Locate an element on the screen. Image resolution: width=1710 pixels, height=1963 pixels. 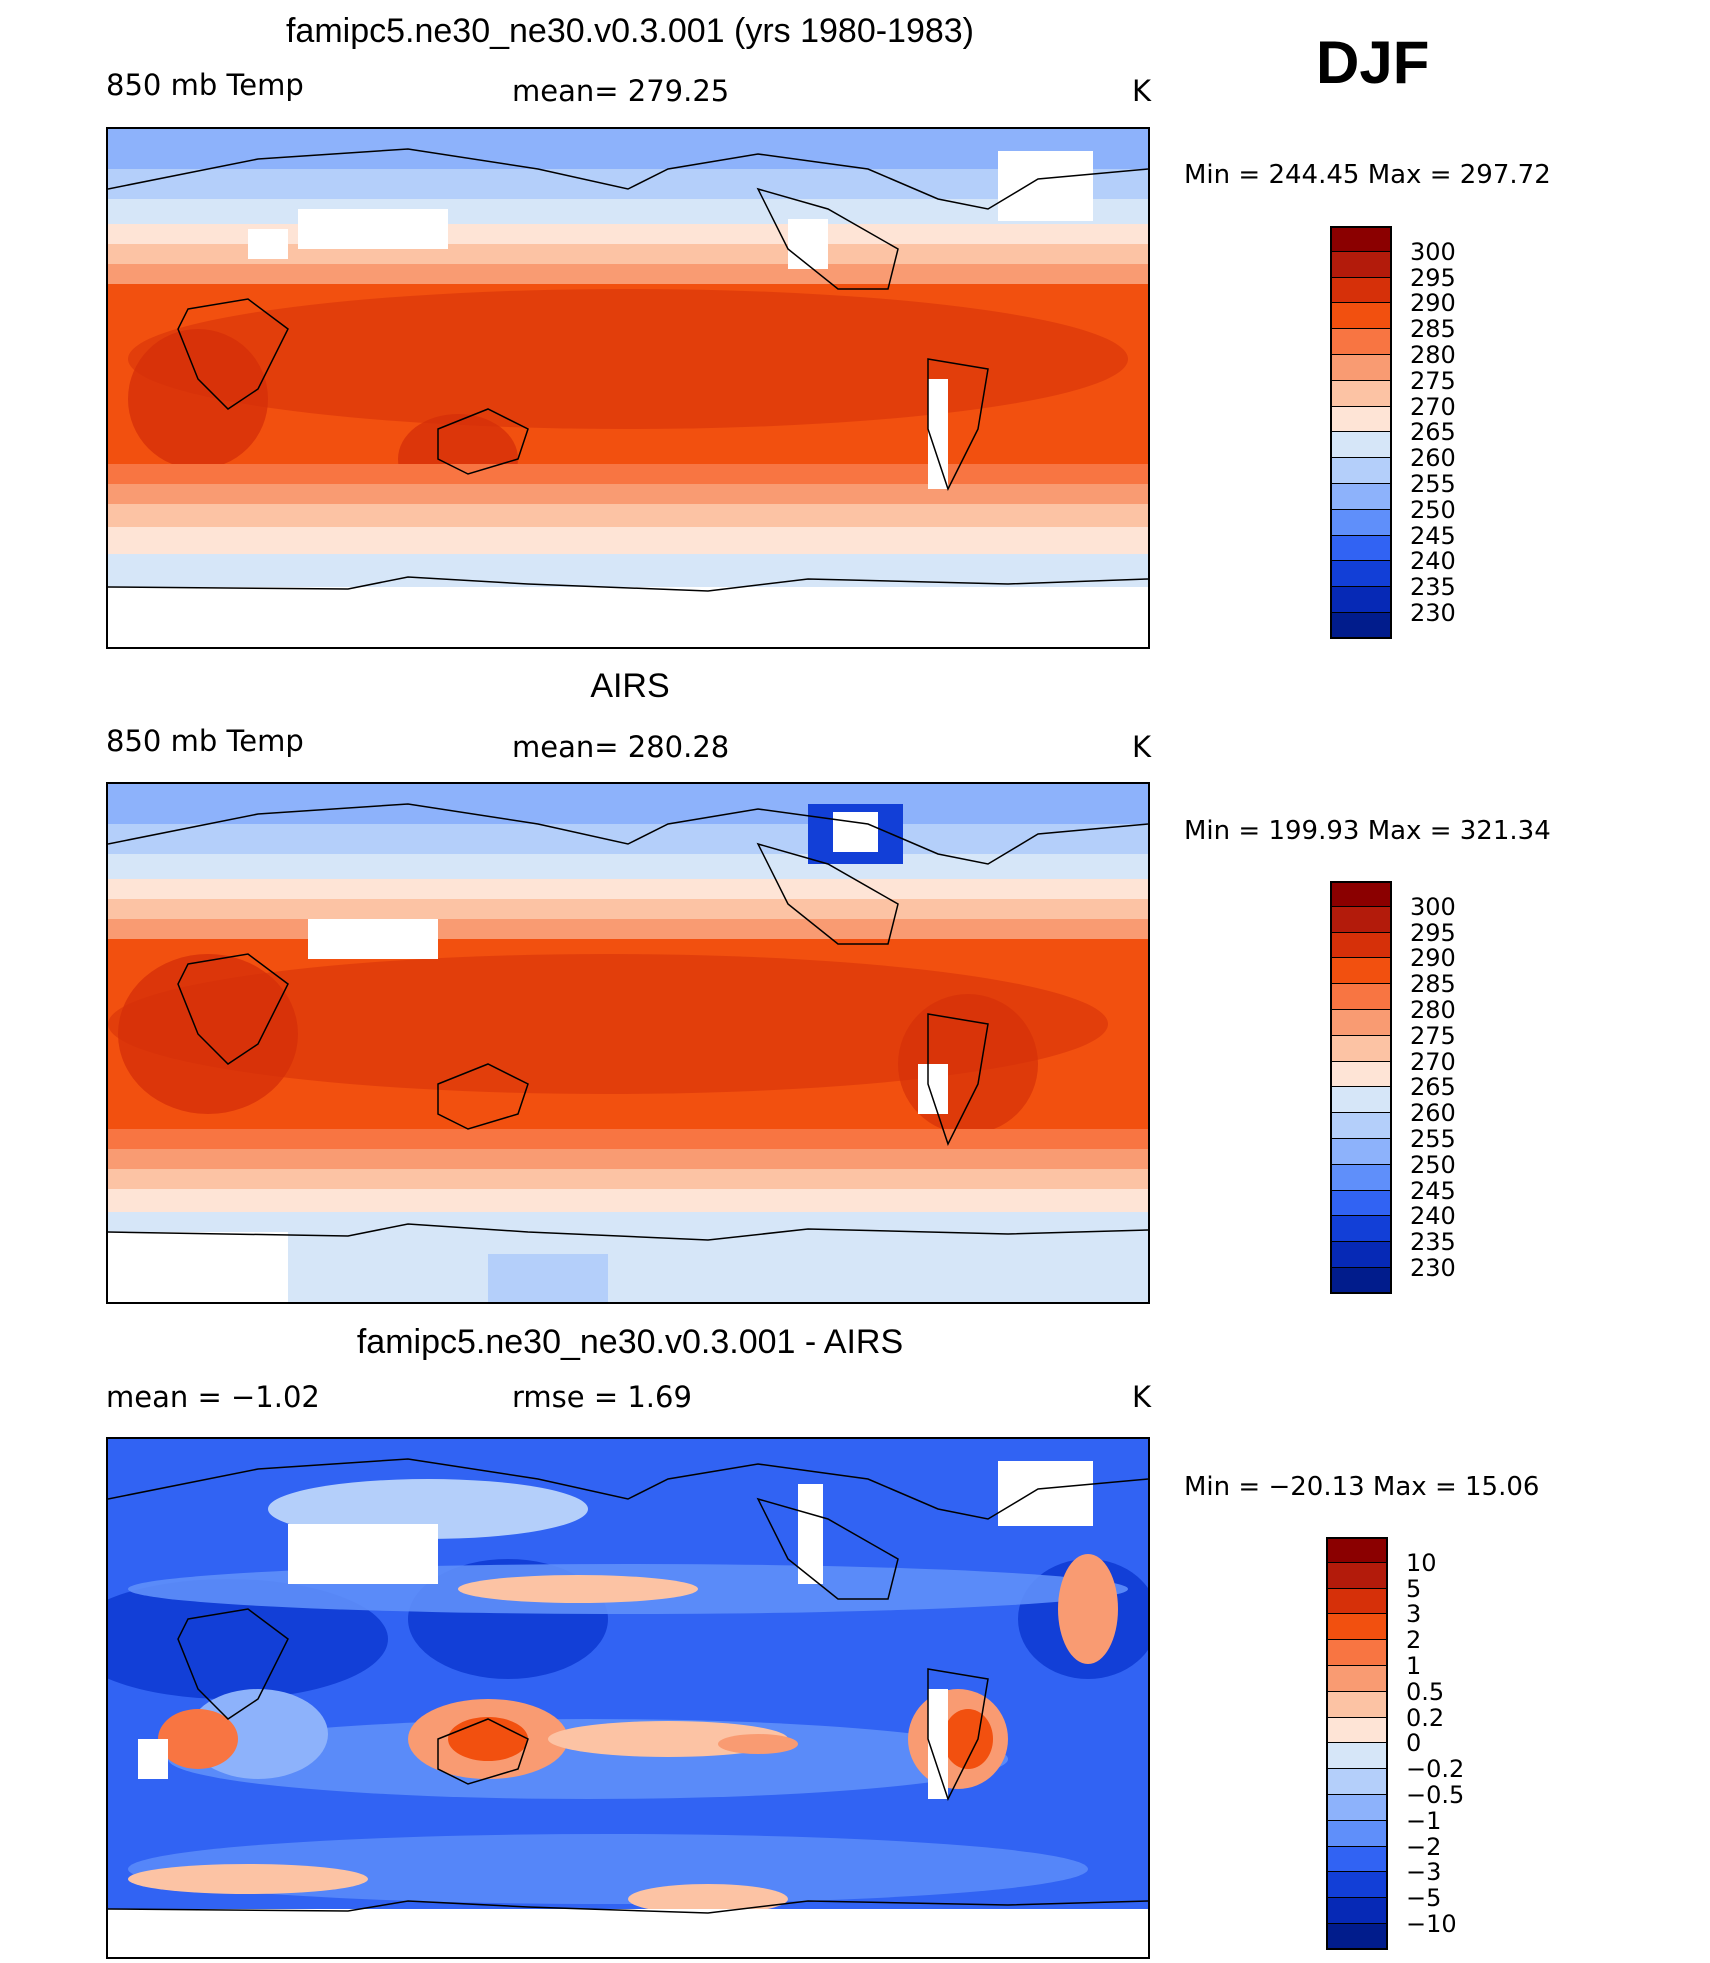
colorbar-tick-label: 1 is located at coordinates (1414, 1666).